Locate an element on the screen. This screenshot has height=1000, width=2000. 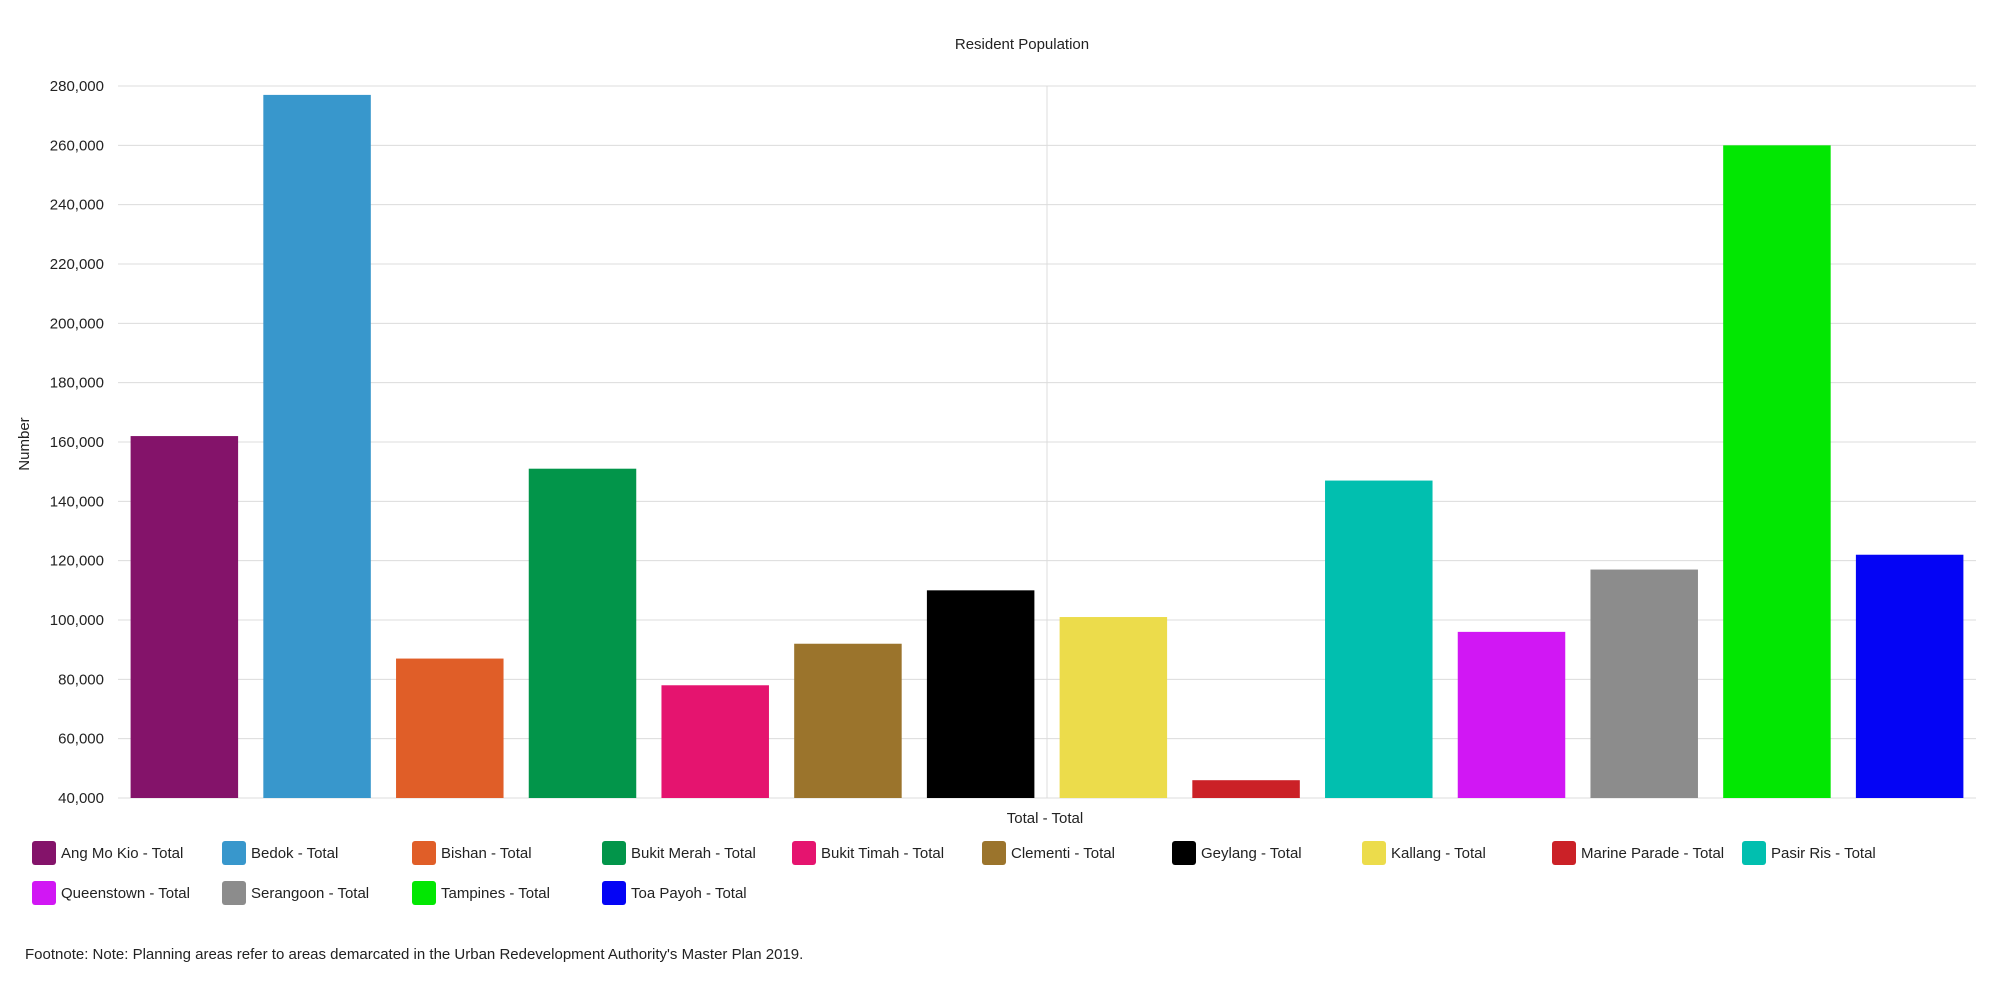
legend-item: Tampines - Total is located at coordinates (507, 893).